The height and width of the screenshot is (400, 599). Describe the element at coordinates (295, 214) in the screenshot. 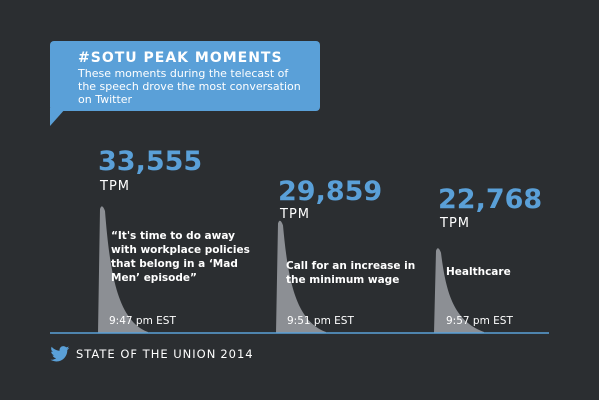

I see `peak-unit-2: TPM` at that location.